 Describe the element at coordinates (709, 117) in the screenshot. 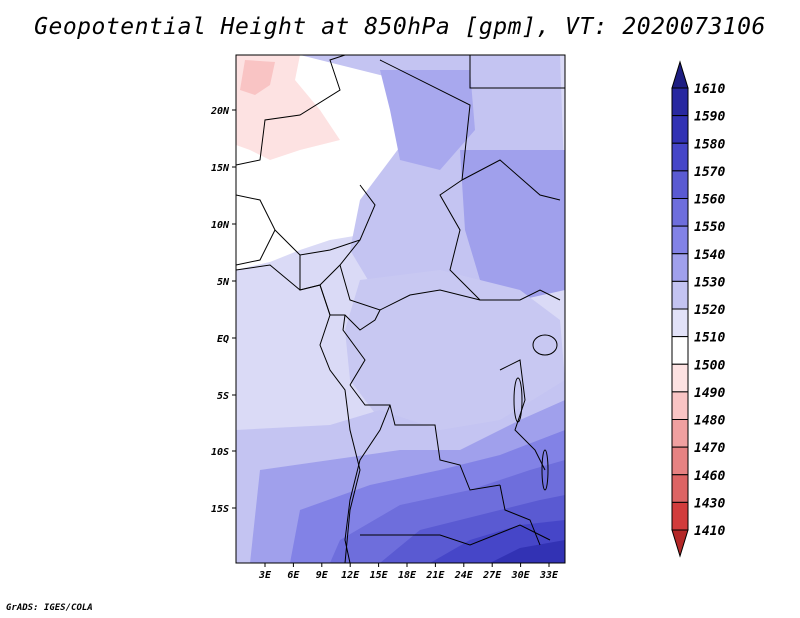

I see `colorbar-label: 1590` at that location.